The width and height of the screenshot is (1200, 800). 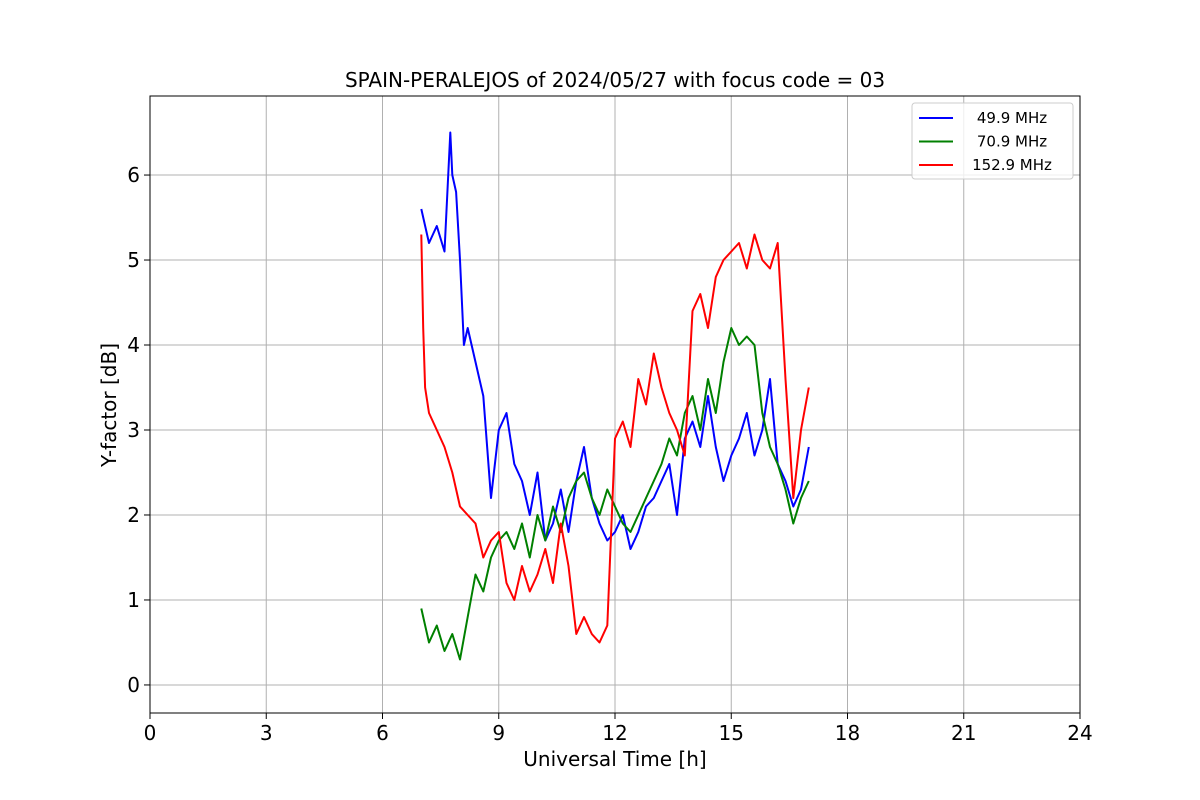 What do you see at coordinates (731, 733) in the screenshot?
I see `x-tick-label: 15` at bounding box center [731, 733].